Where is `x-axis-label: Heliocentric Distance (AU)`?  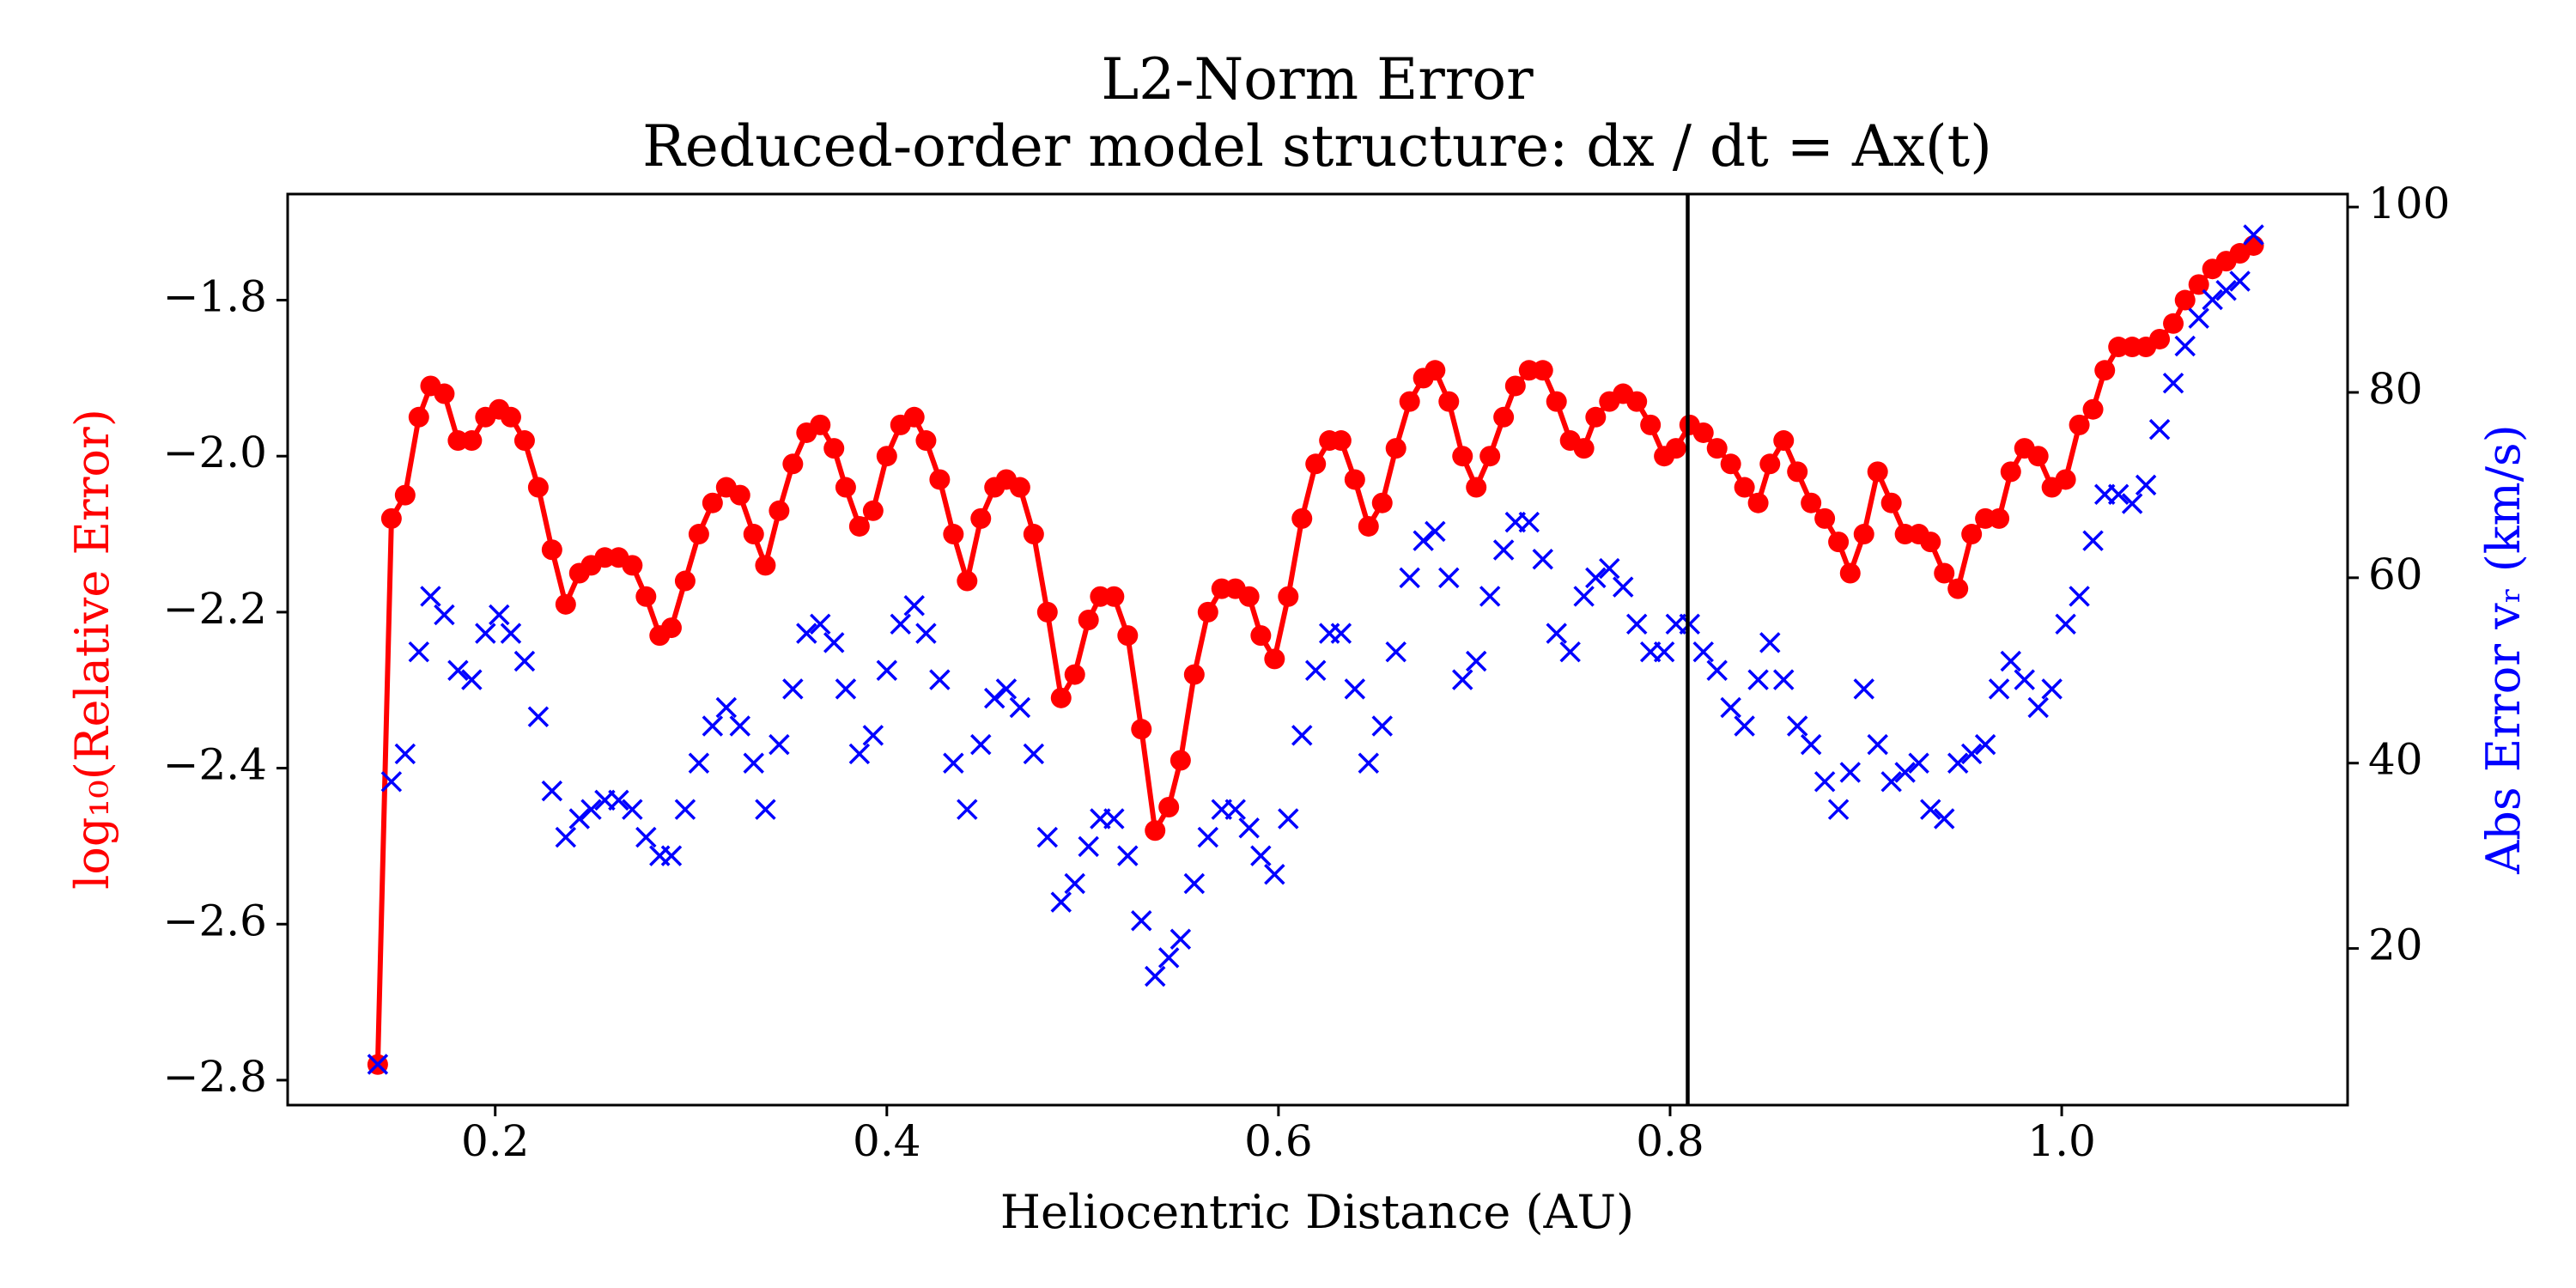 x-axis-label: Heliocentric Distance (AU) is located at coordinates (1317, 1212).